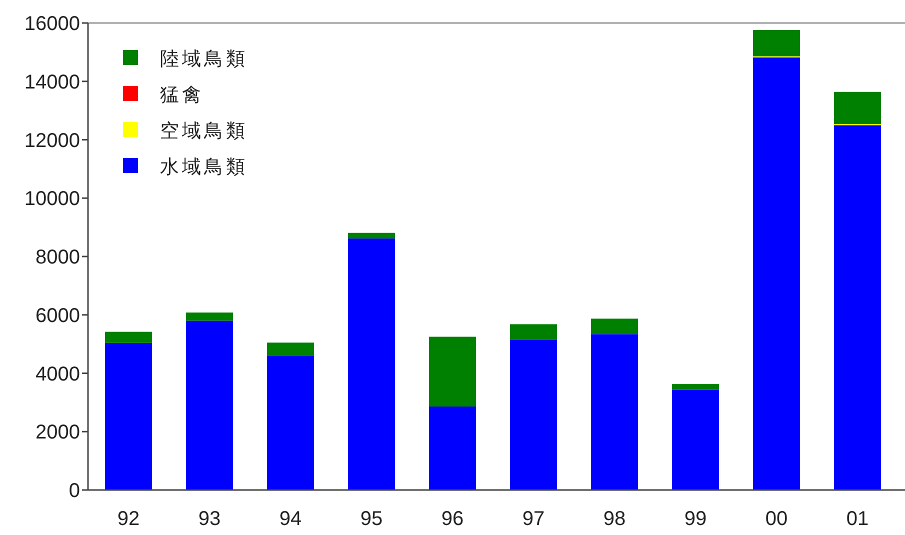 The height and width of the screenshot is (535, 905). Describe the element at coordinates (209, 519) in the screenshot. I see `x-tick-label: 93` at that location.